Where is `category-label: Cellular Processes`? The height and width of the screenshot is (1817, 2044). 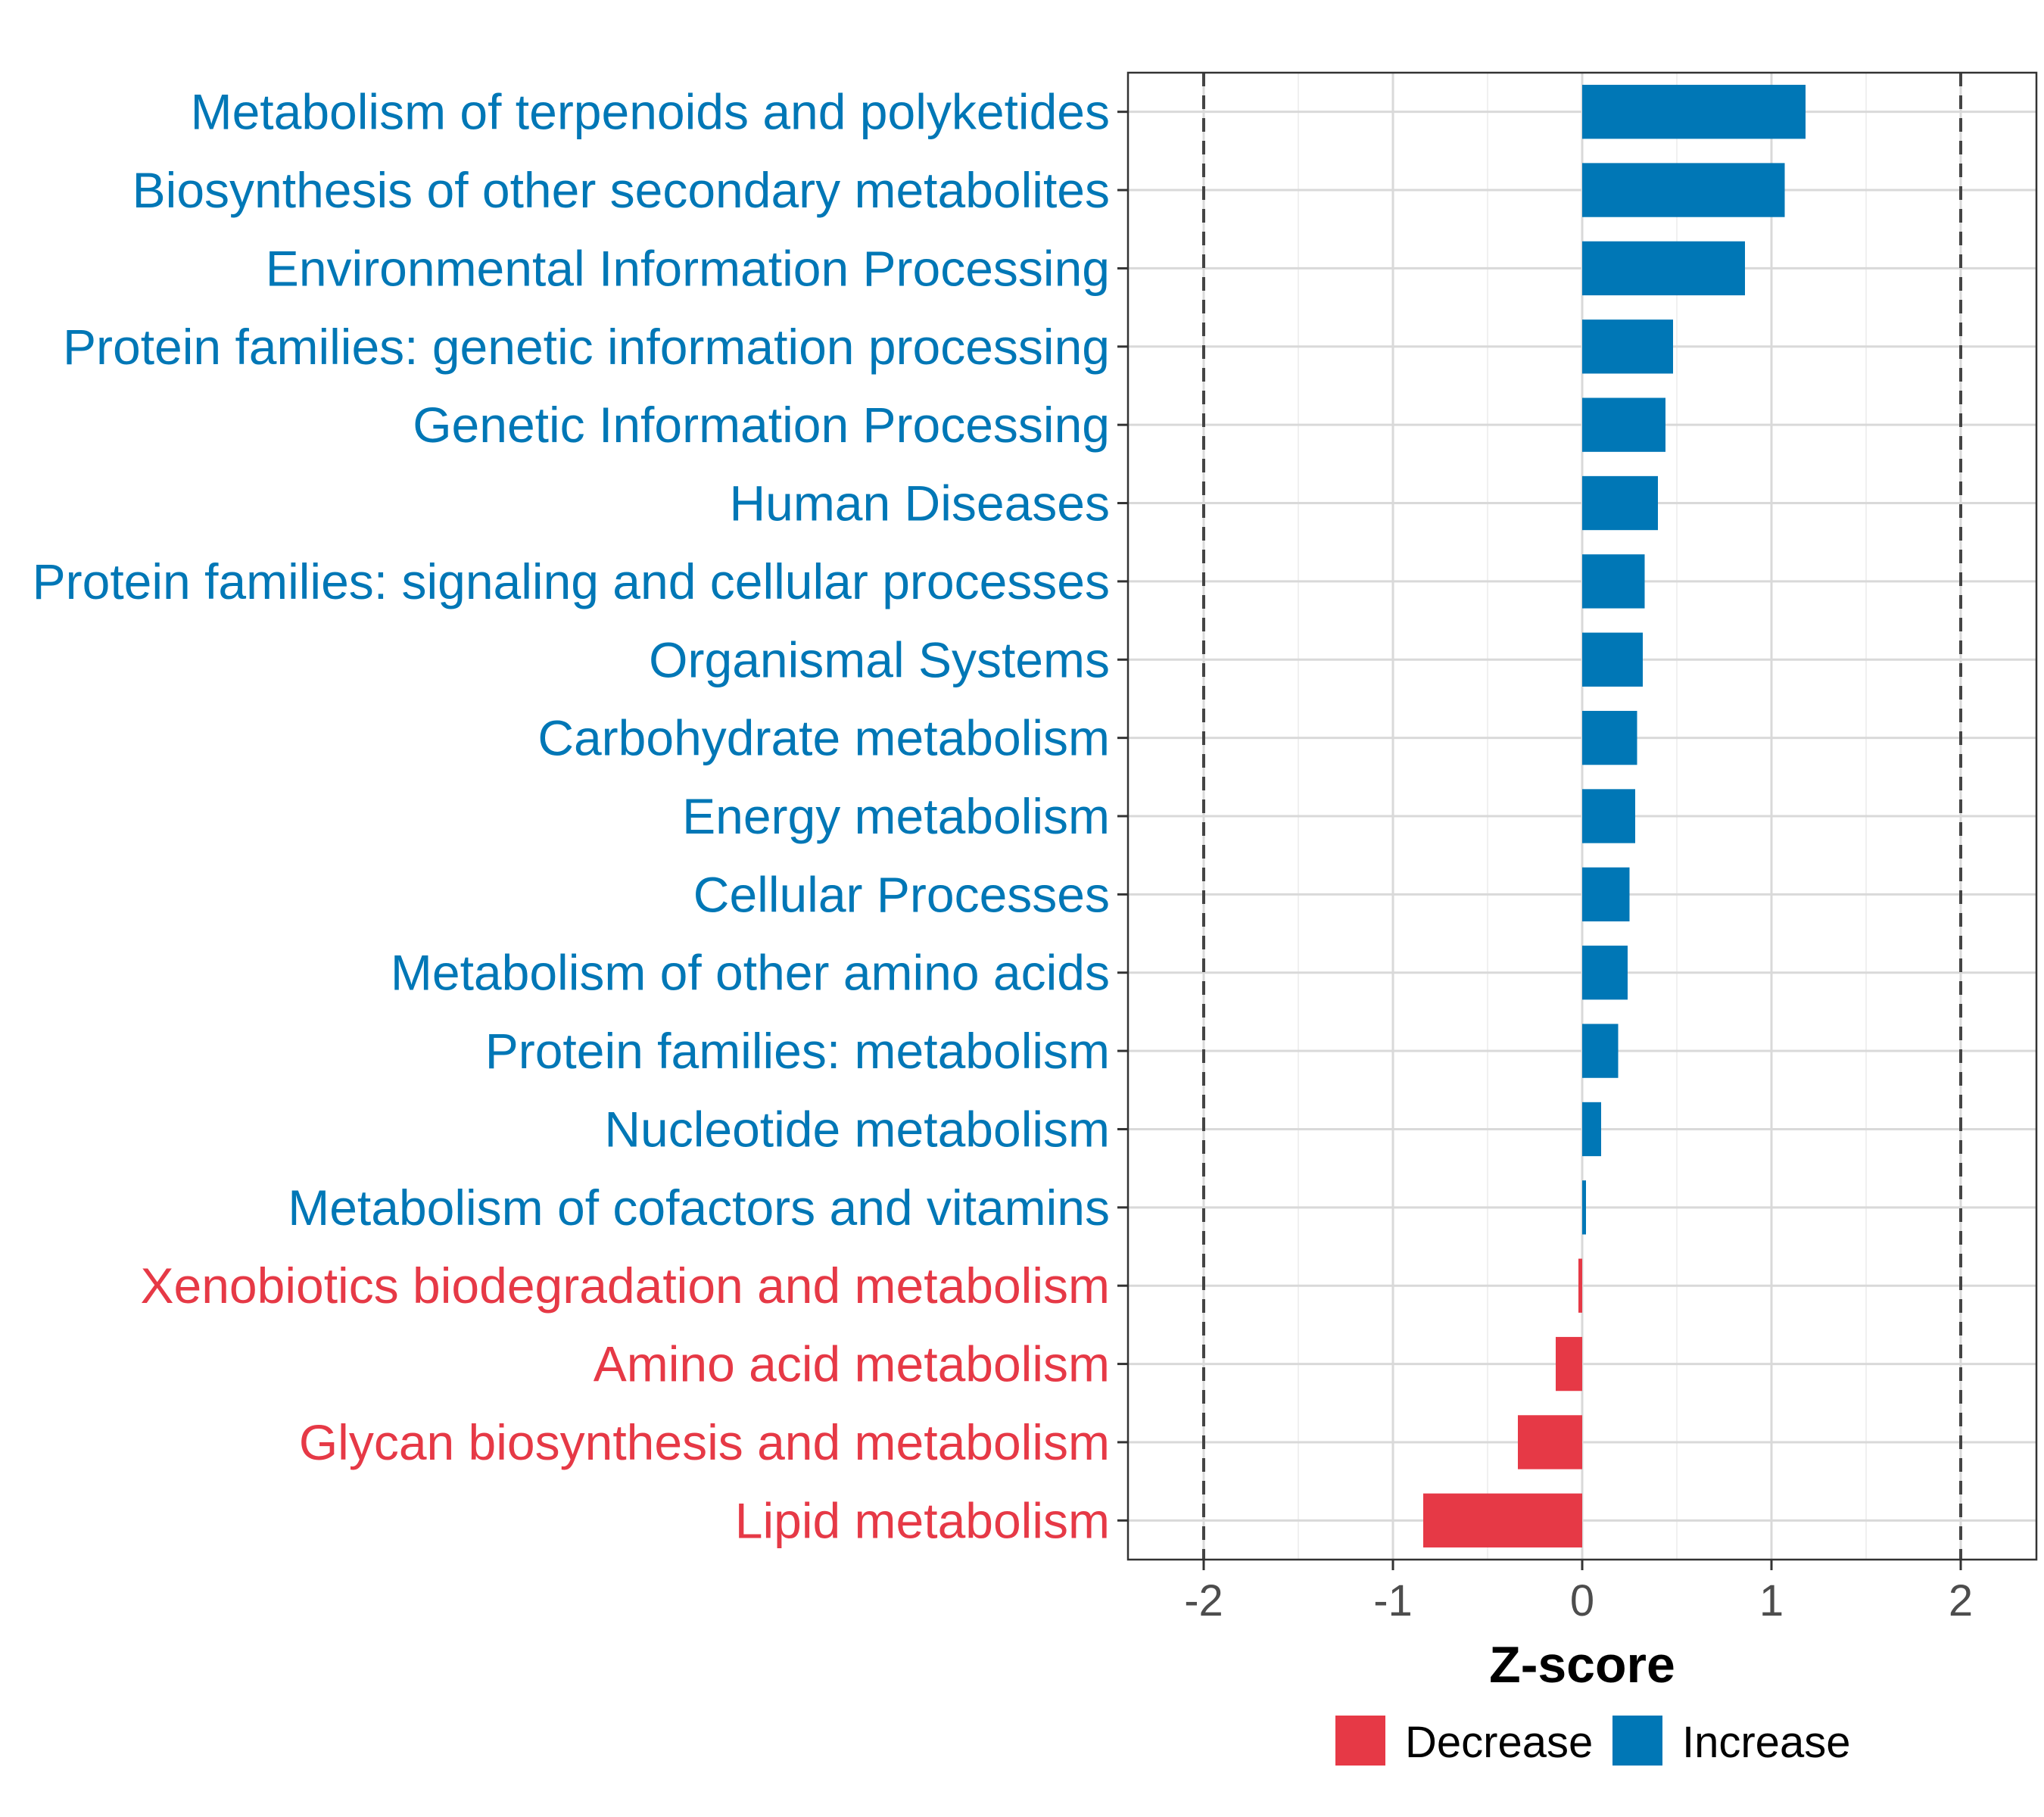
category-label: Cellular Processes is located at coordinates (901, 894).